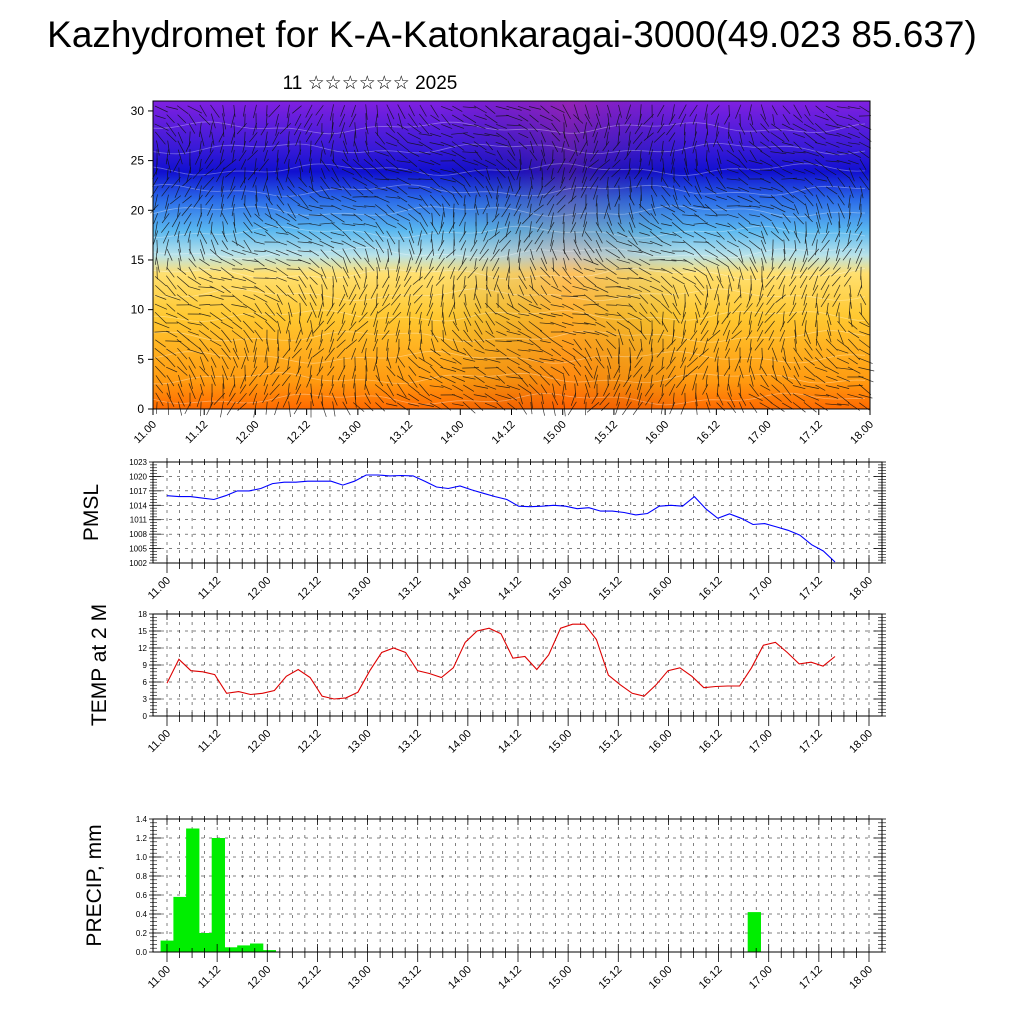 The width and height of the screenshot is (1024, 1024). Describe the element at coordinates (142, 914) in the screenshot. I see `y-tick-label: 0.4` at that location.